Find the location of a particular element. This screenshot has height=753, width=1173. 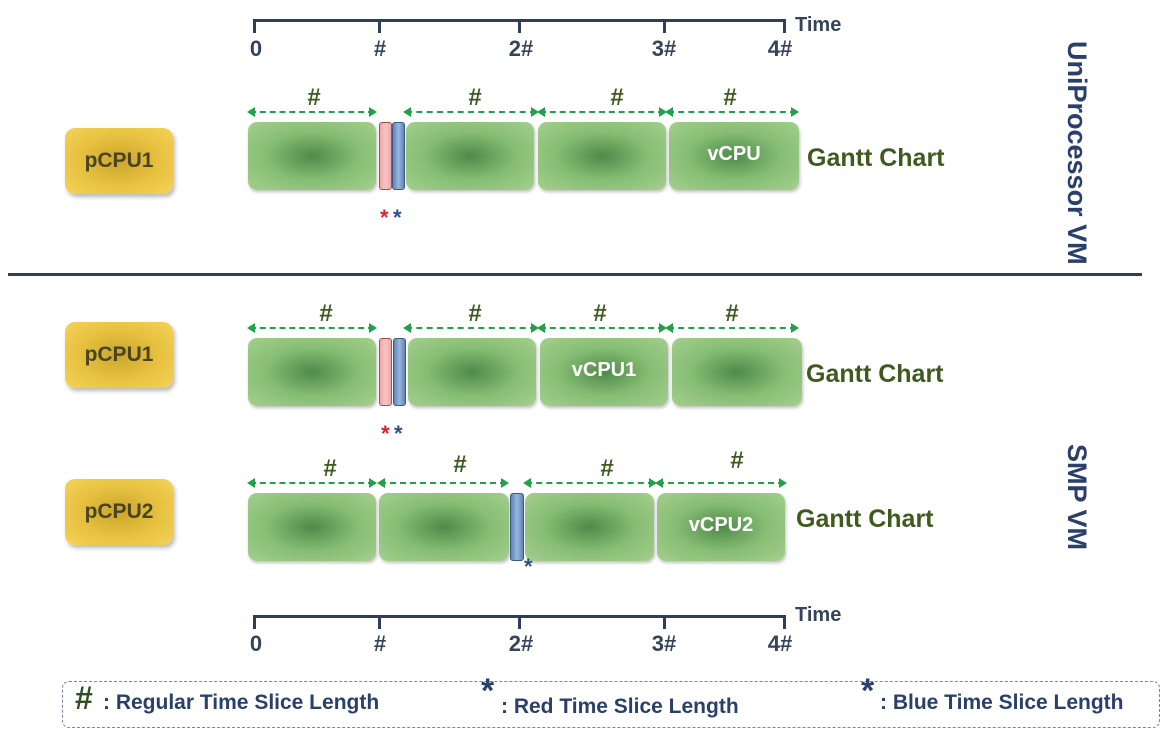

top-axis-tick-label: 2# is located at coordinates (521, 48).